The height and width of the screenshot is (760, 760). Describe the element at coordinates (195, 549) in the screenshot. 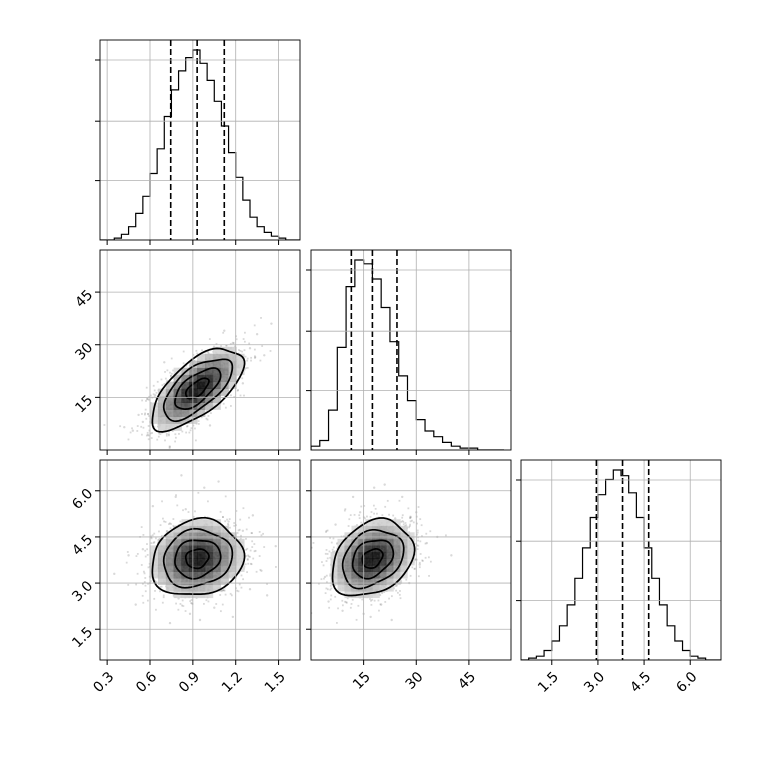

I see `density-panel-p1-p3-area` at that location.